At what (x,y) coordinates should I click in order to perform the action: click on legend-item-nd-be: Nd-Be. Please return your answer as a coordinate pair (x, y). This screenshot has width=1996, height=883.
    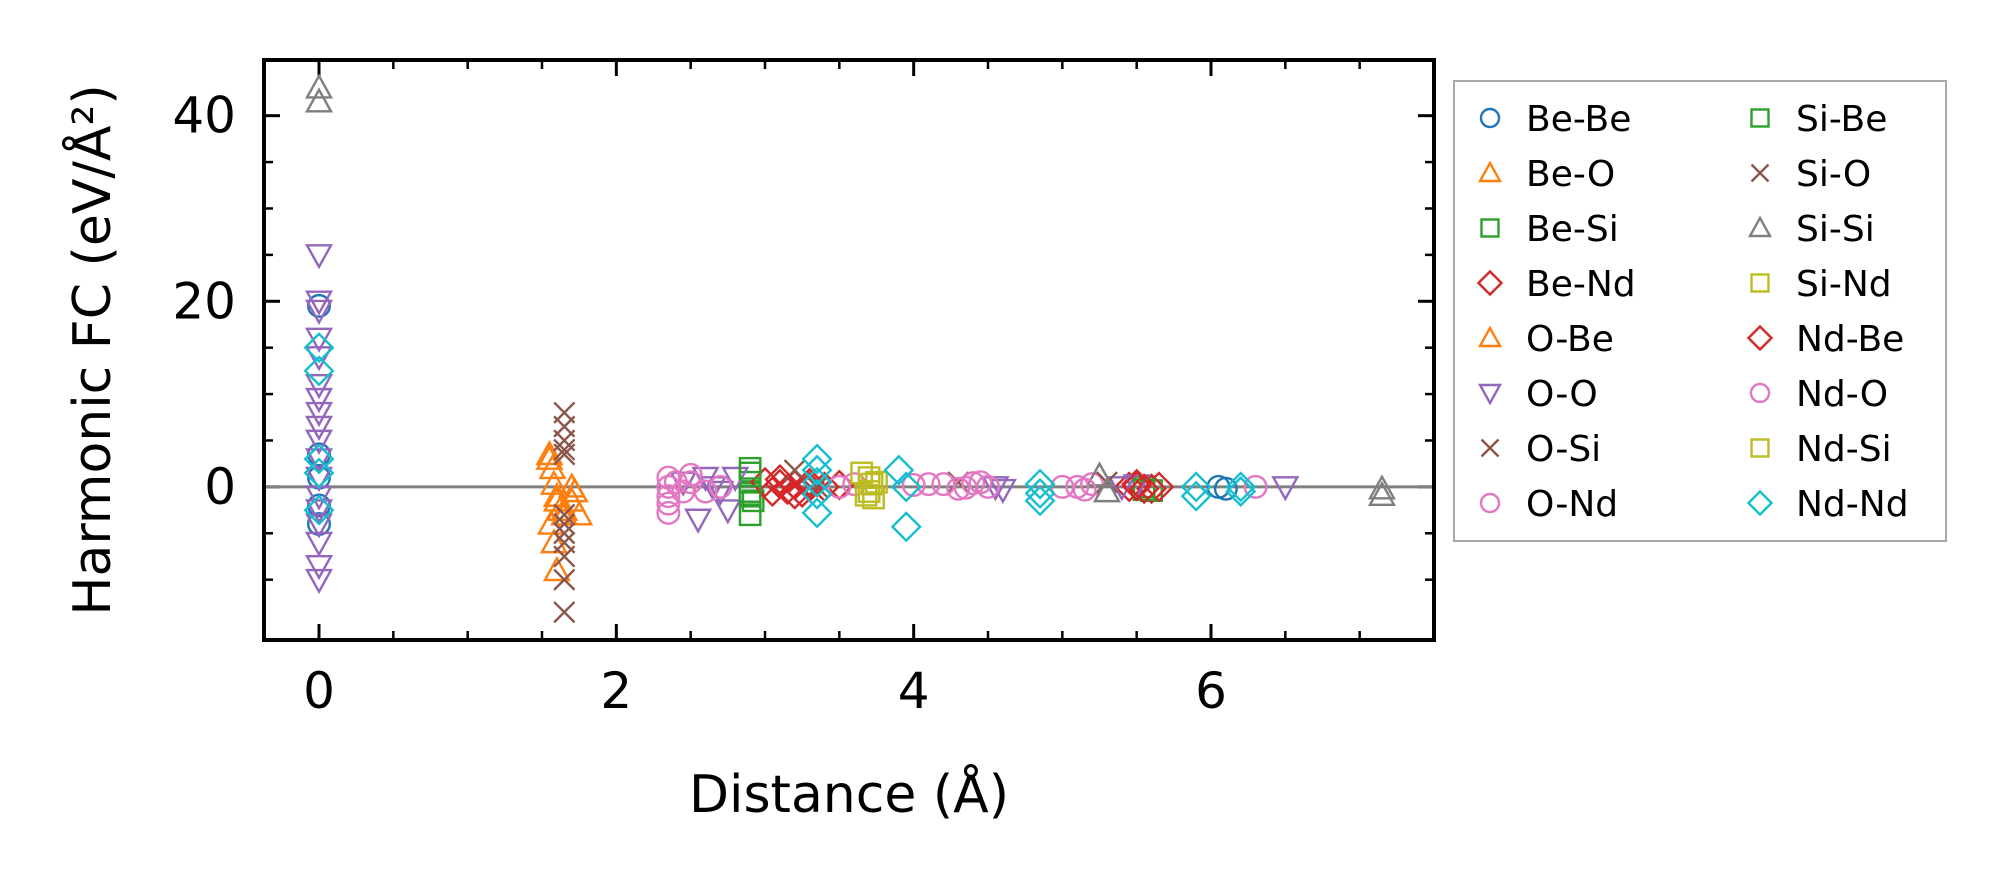
    Looking at the image, I should click on (1825, 339).